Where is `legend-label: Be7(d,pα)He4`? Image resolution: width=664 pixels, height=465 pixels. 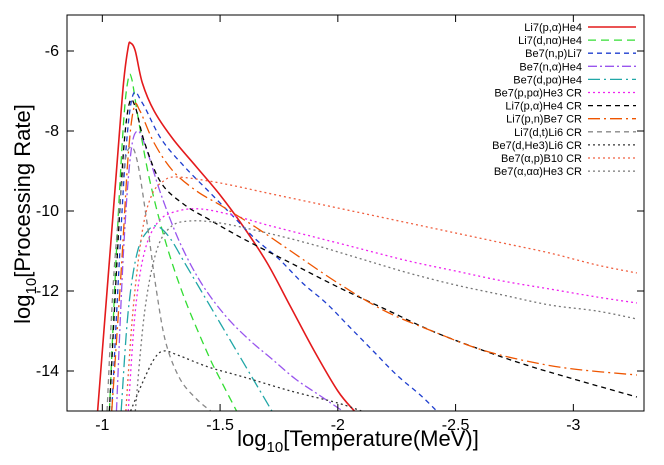
legend-label: Be7(d,pα)He4 is located at coordinates (547, 80).